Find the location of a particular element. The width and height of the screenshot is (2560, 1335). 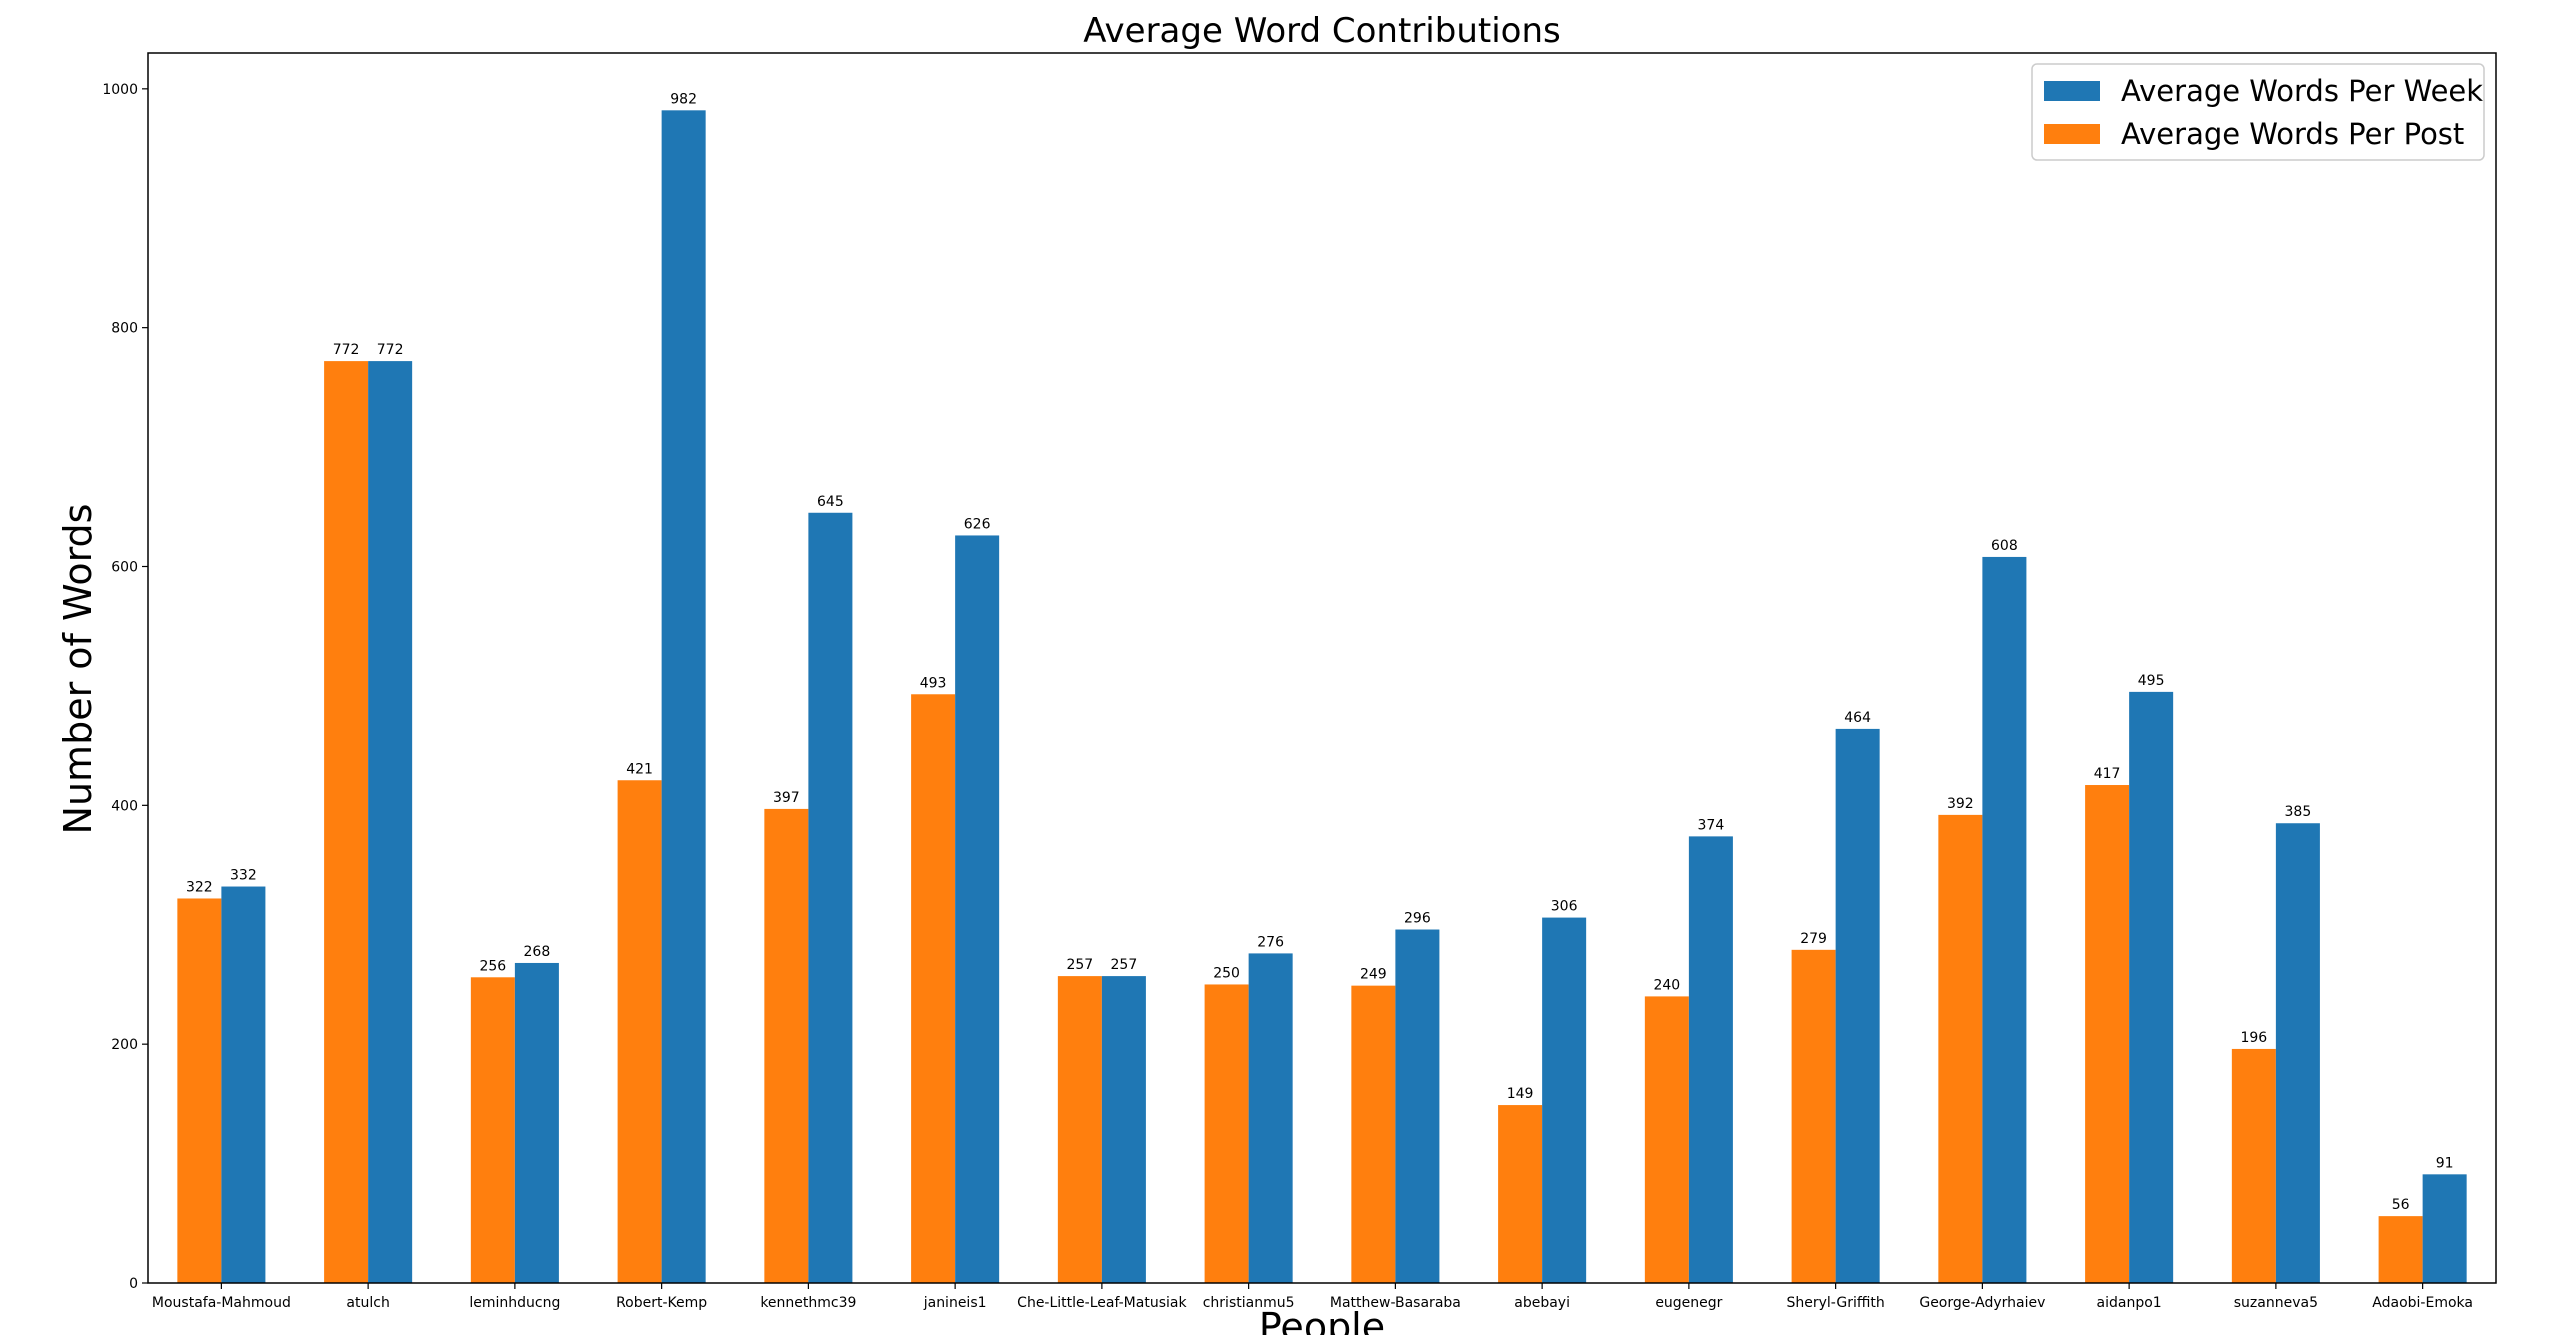

legend-label: Average Words Per Post is located at coordinates (2292, 134).